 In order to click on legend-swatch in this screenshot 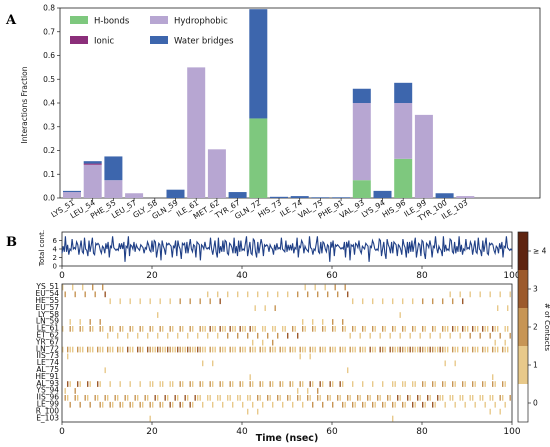, I will do `click(79, 20)`.